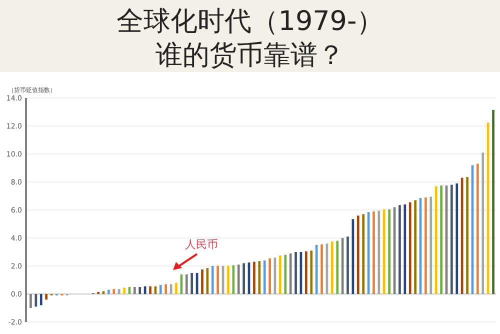 The width and height of the screenshot is (500, 334). What do you see at coordinates (250, 21) in the screenshot?
I see `chart-title: 全球化时代（1979-）` at bounding box center [250, 21].